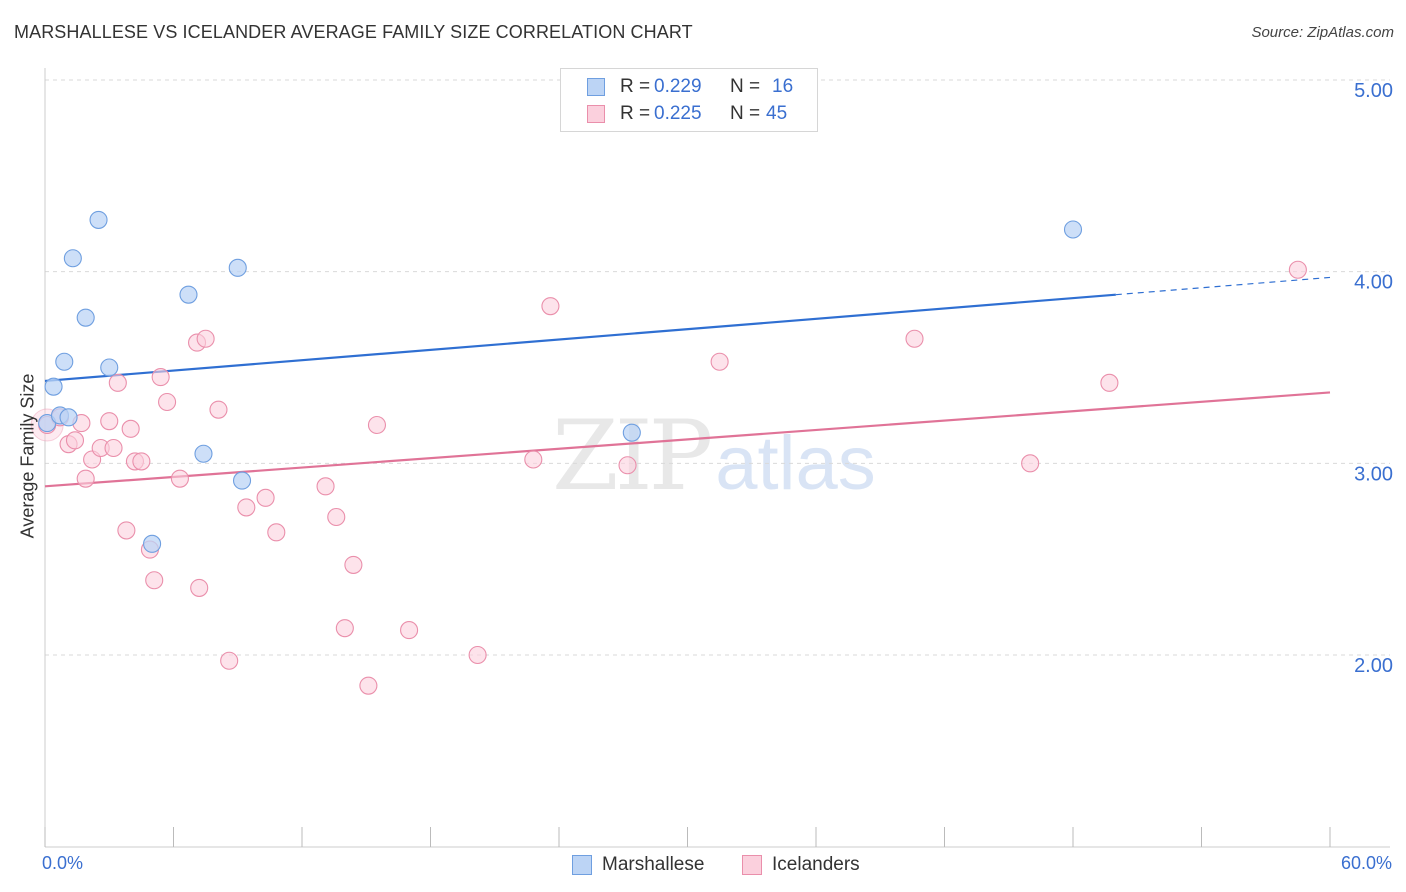 The height and width of the screenshot is (892, 1406). What do you see at coordinates (596, 87) in the screenshot?
I see `marshallese-swatch` at bounding box center [596, 87].